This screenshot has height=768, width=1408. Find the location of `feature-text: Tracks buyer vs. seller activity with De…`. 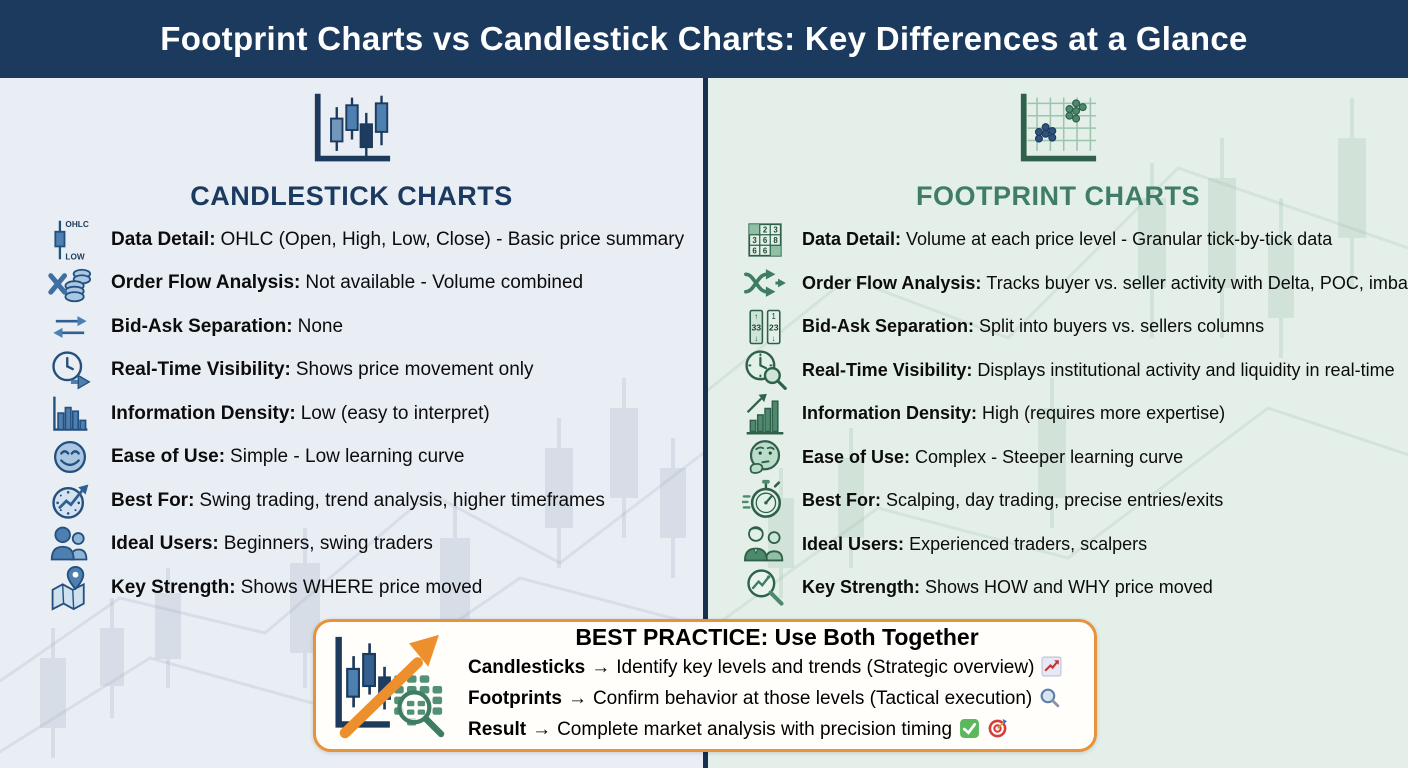

feature-text: Tracks buyer vs. seller activity with De… is located at coordinates (1197, 282).